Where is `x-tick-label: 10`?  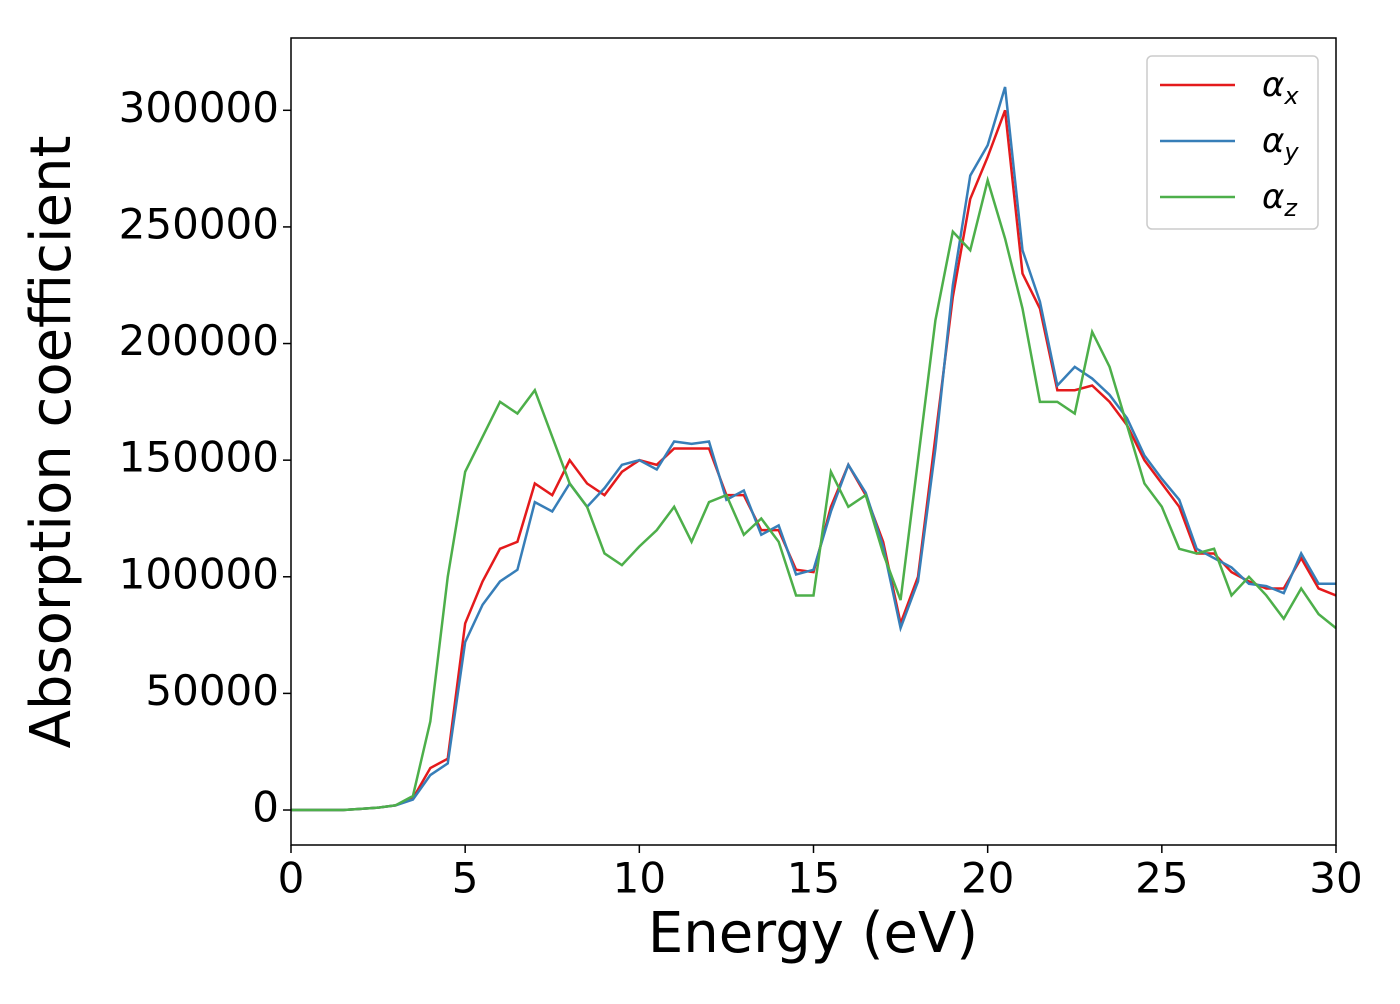 x-tick-label: 10 is located at coordinates (639, 878).